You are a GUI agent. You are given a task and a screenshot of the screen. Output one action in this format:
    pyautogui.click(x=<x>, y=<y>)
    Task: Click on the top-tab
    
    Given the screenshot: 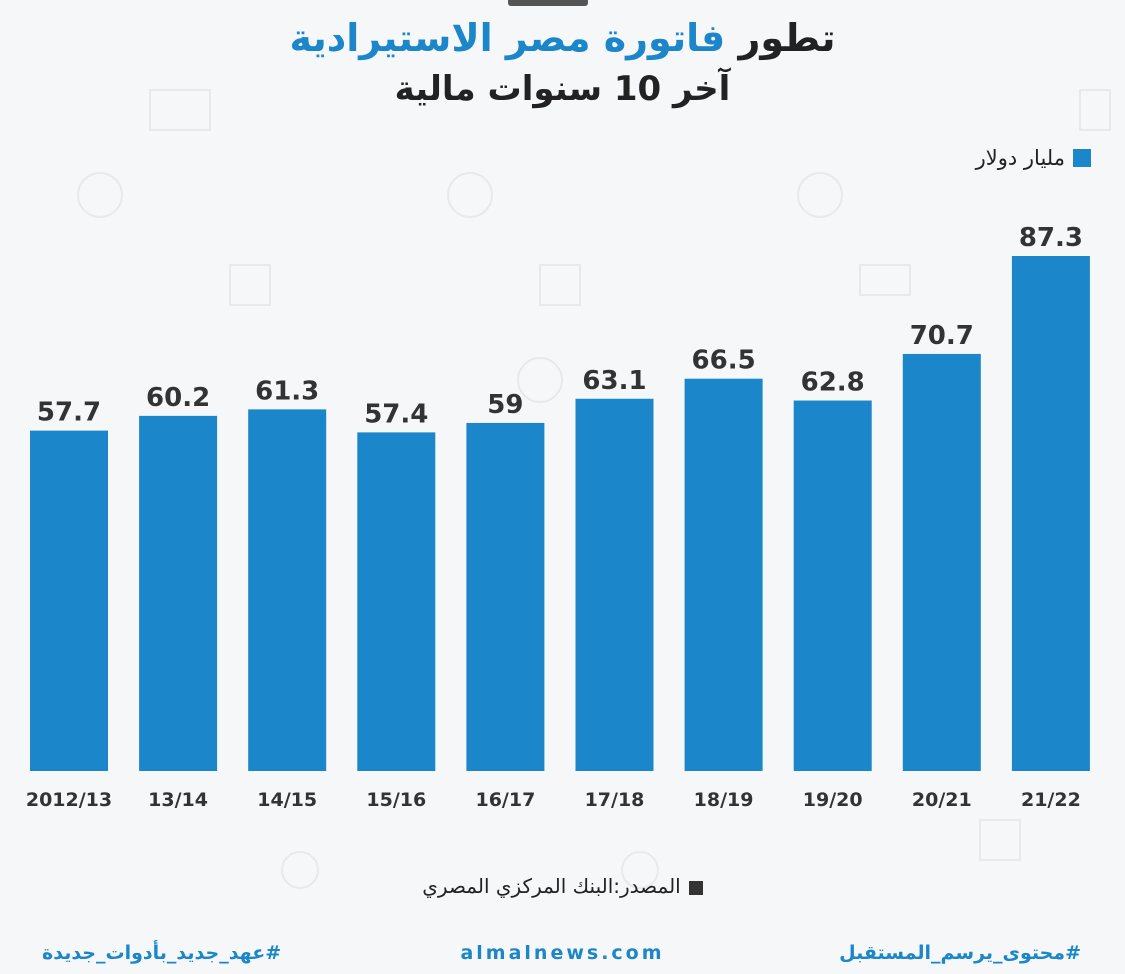 What is the action you would take?
    pyautogui.click(x=548, y=3)
    